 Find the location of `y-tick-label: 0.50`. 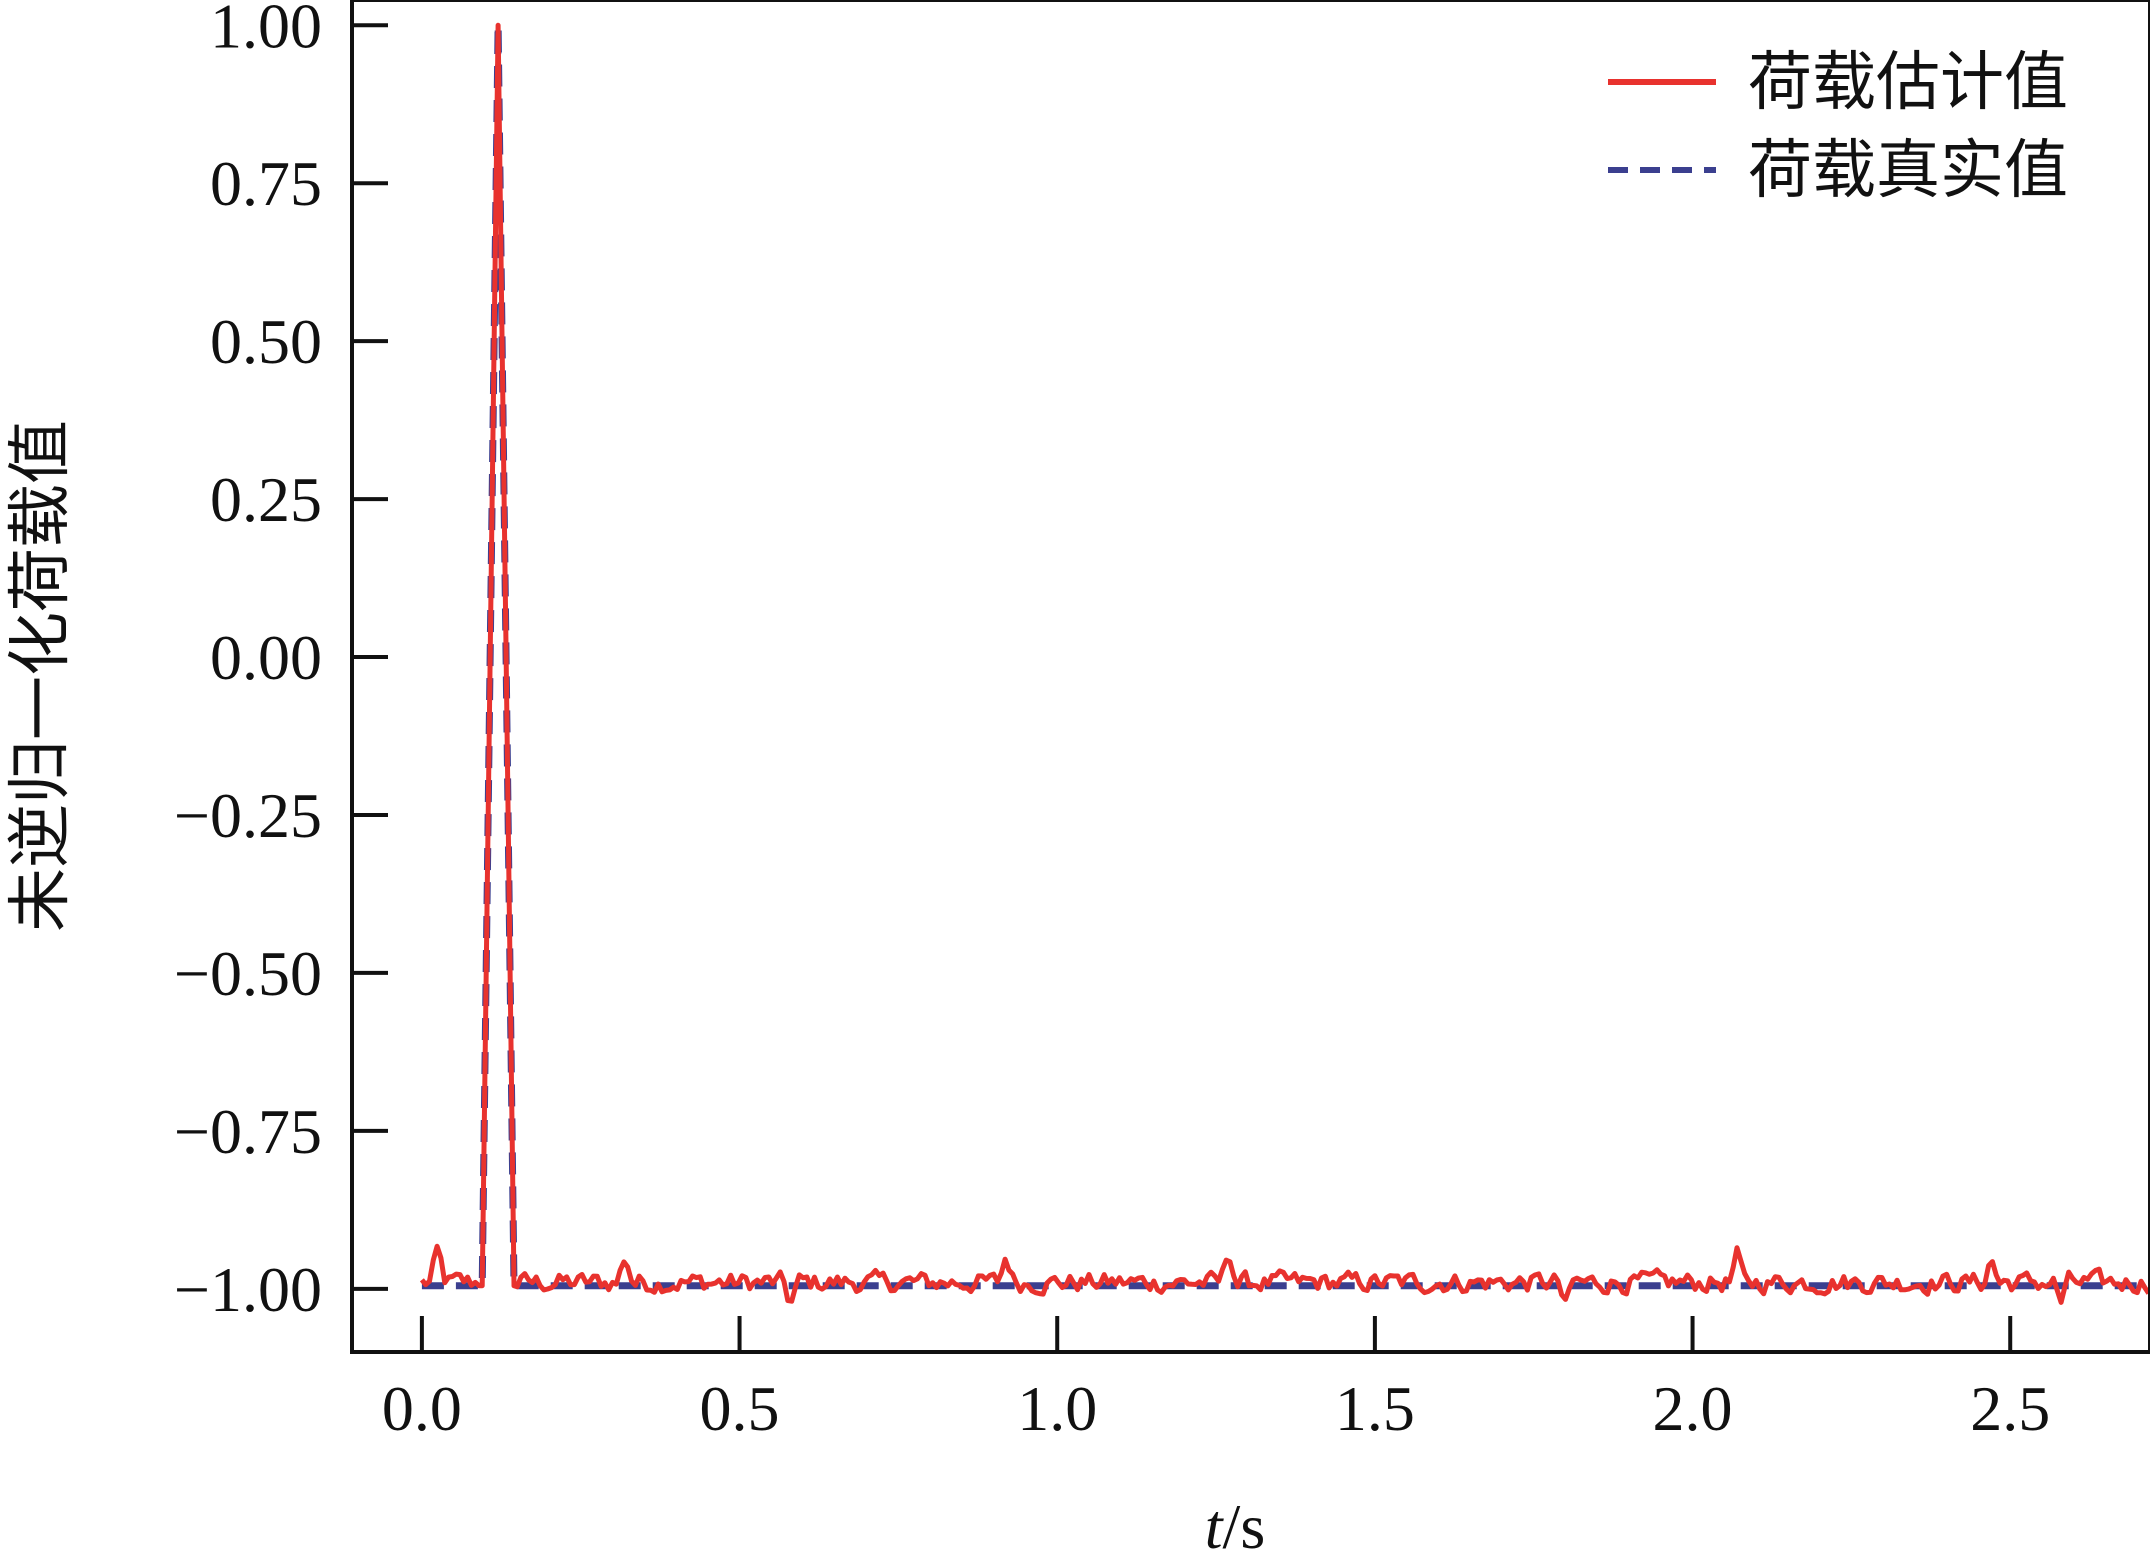

y-tick-label: 0.50 is located at coordinates (266, 341).